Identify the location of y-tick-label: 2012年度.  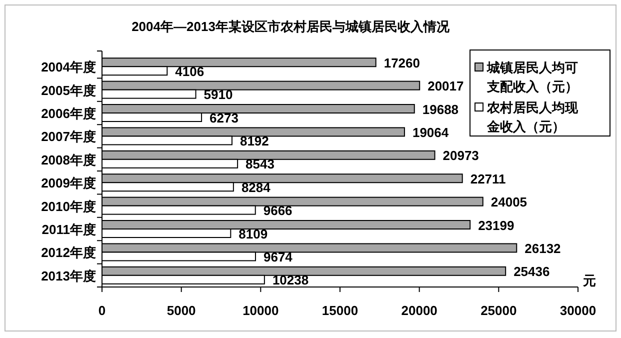
(68, 252).